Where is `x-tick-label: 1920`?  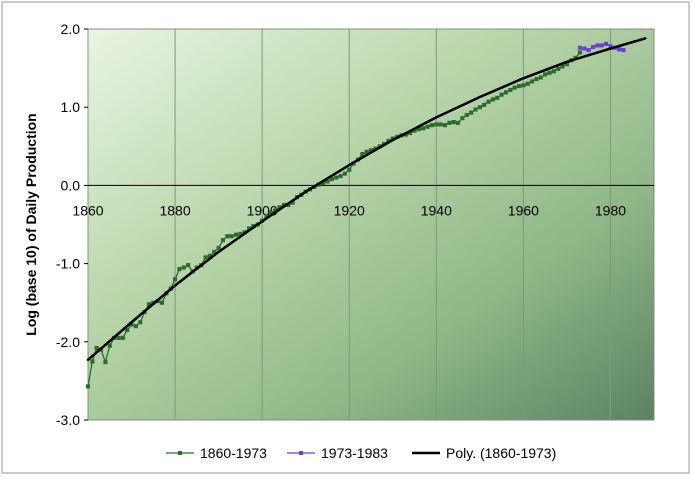 x-tick-label: 1920 is located at coordinates (349, 210).